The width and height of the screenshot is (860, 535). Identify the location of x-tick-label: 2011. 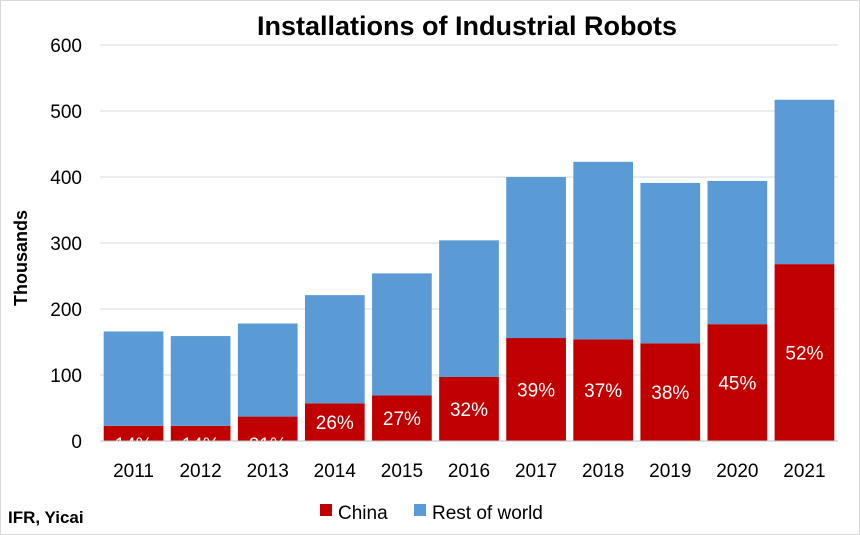
(133, 471).